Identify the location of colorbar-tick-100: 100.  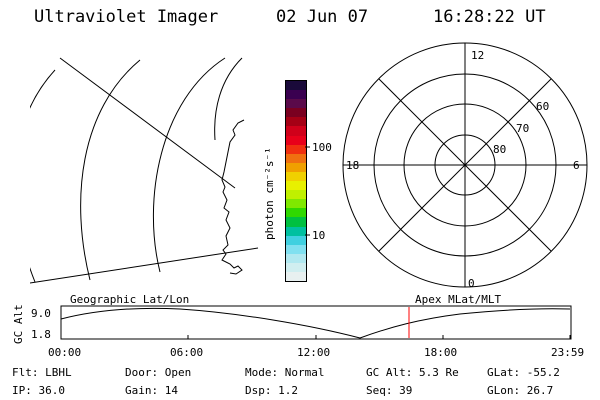
(322, 147).